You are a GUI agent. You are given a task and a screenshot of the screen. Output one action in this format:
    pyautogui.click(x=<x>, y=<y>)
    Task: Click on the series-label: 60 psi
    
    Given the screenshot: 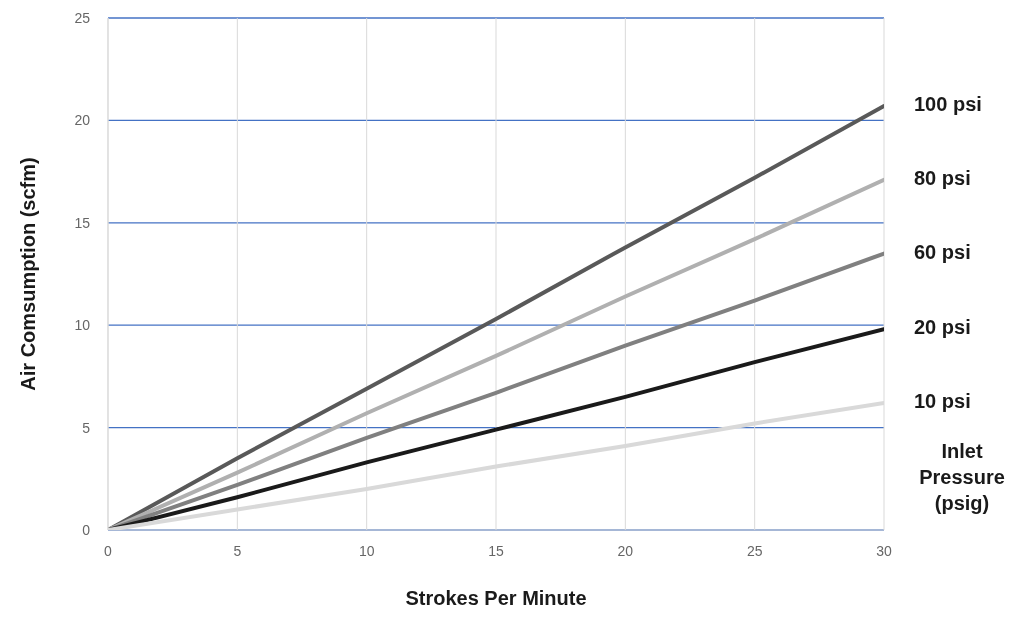 What is the action you would take?
    pyautogui.click(x=942, y=251)
    